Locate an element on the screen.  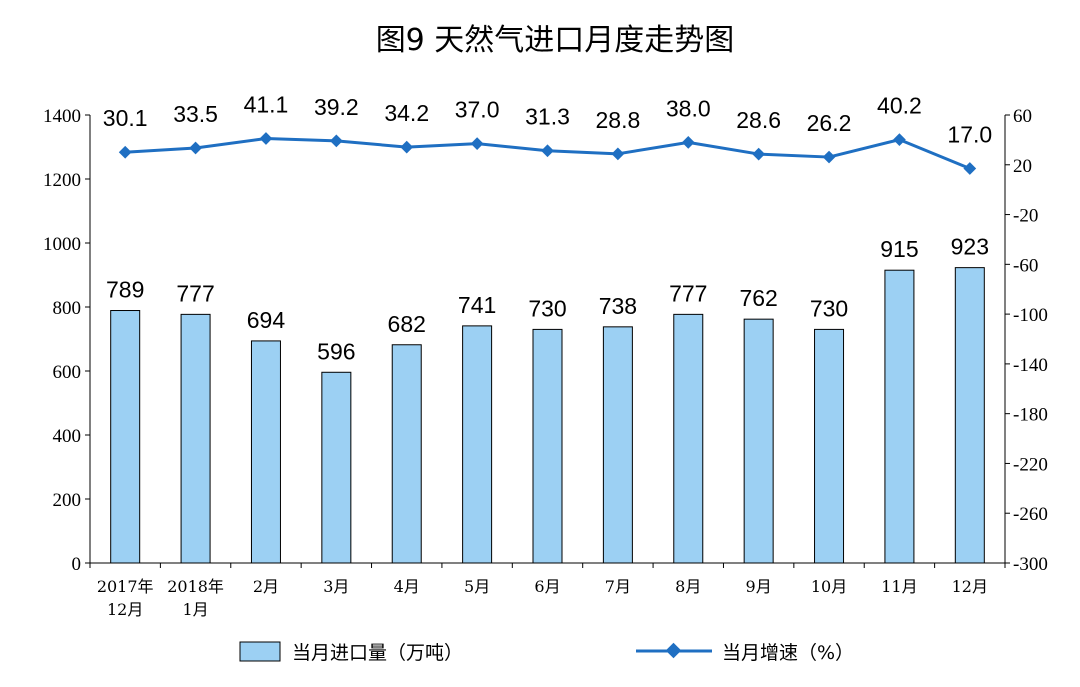
growth-data-label: 28.6 is located at coordinates (758, 120).